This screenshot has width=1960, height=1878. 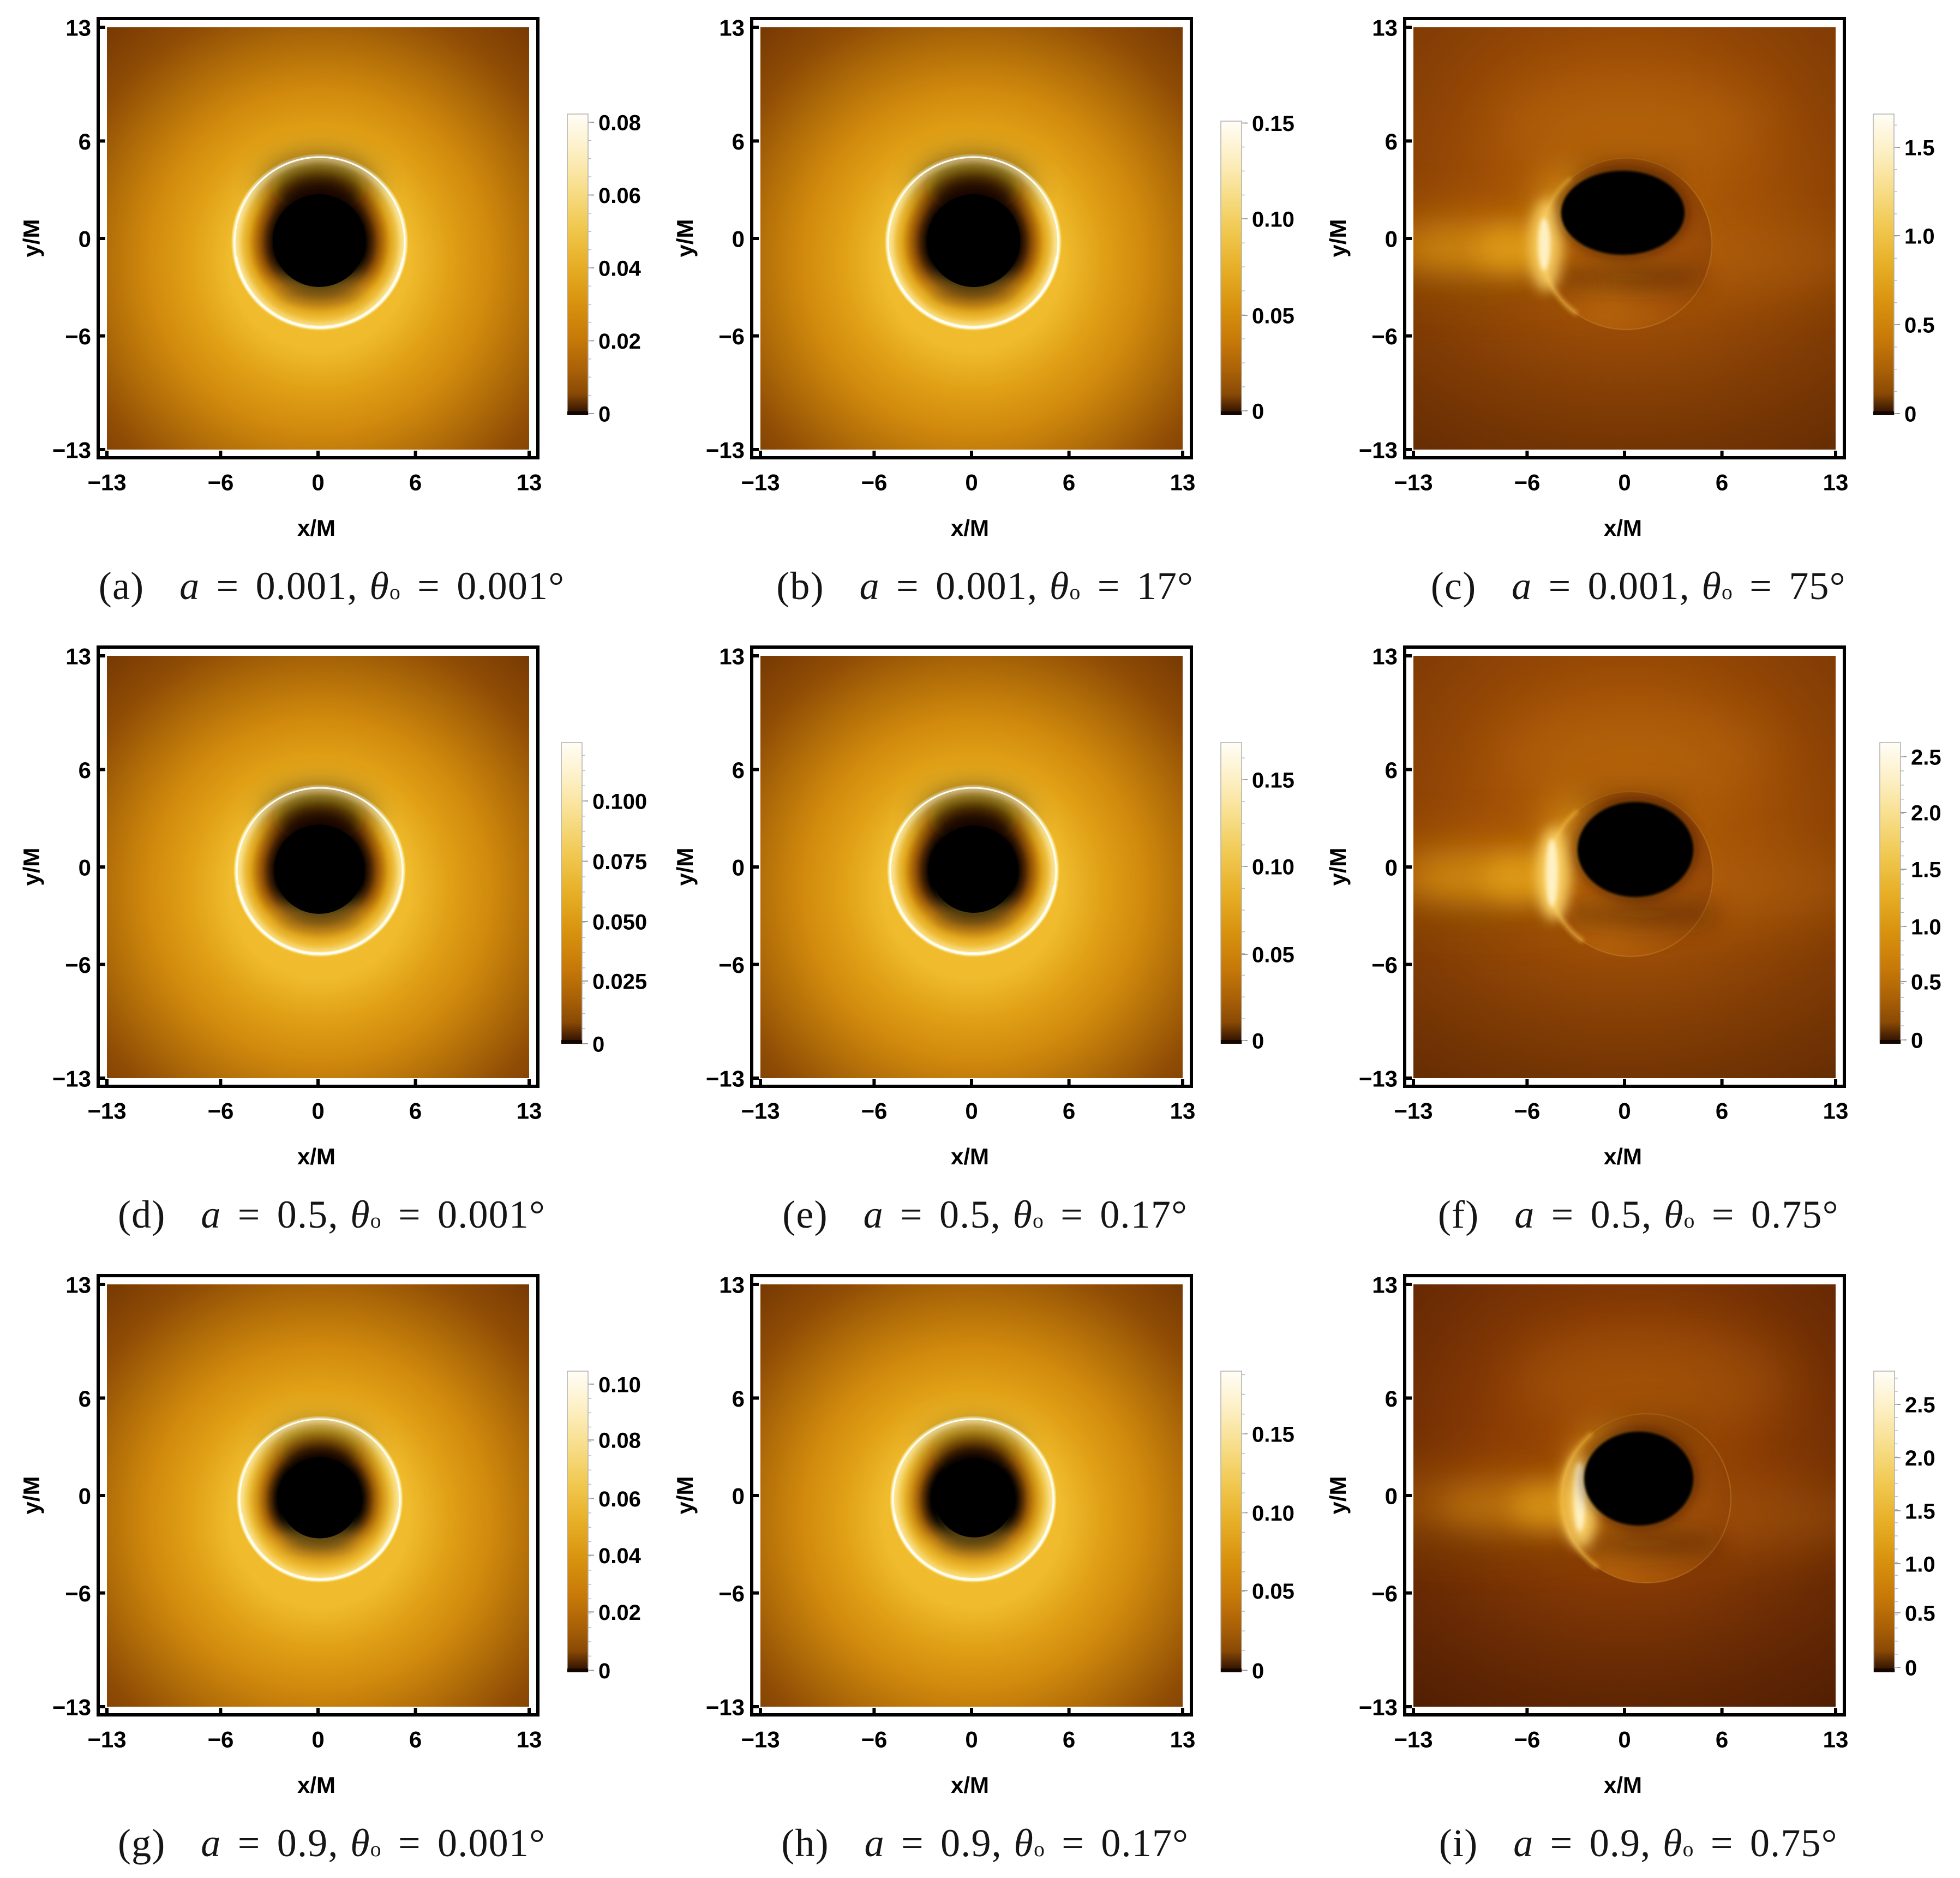 I want to click on svg-text: 0.100, so click(x=619, y=802).